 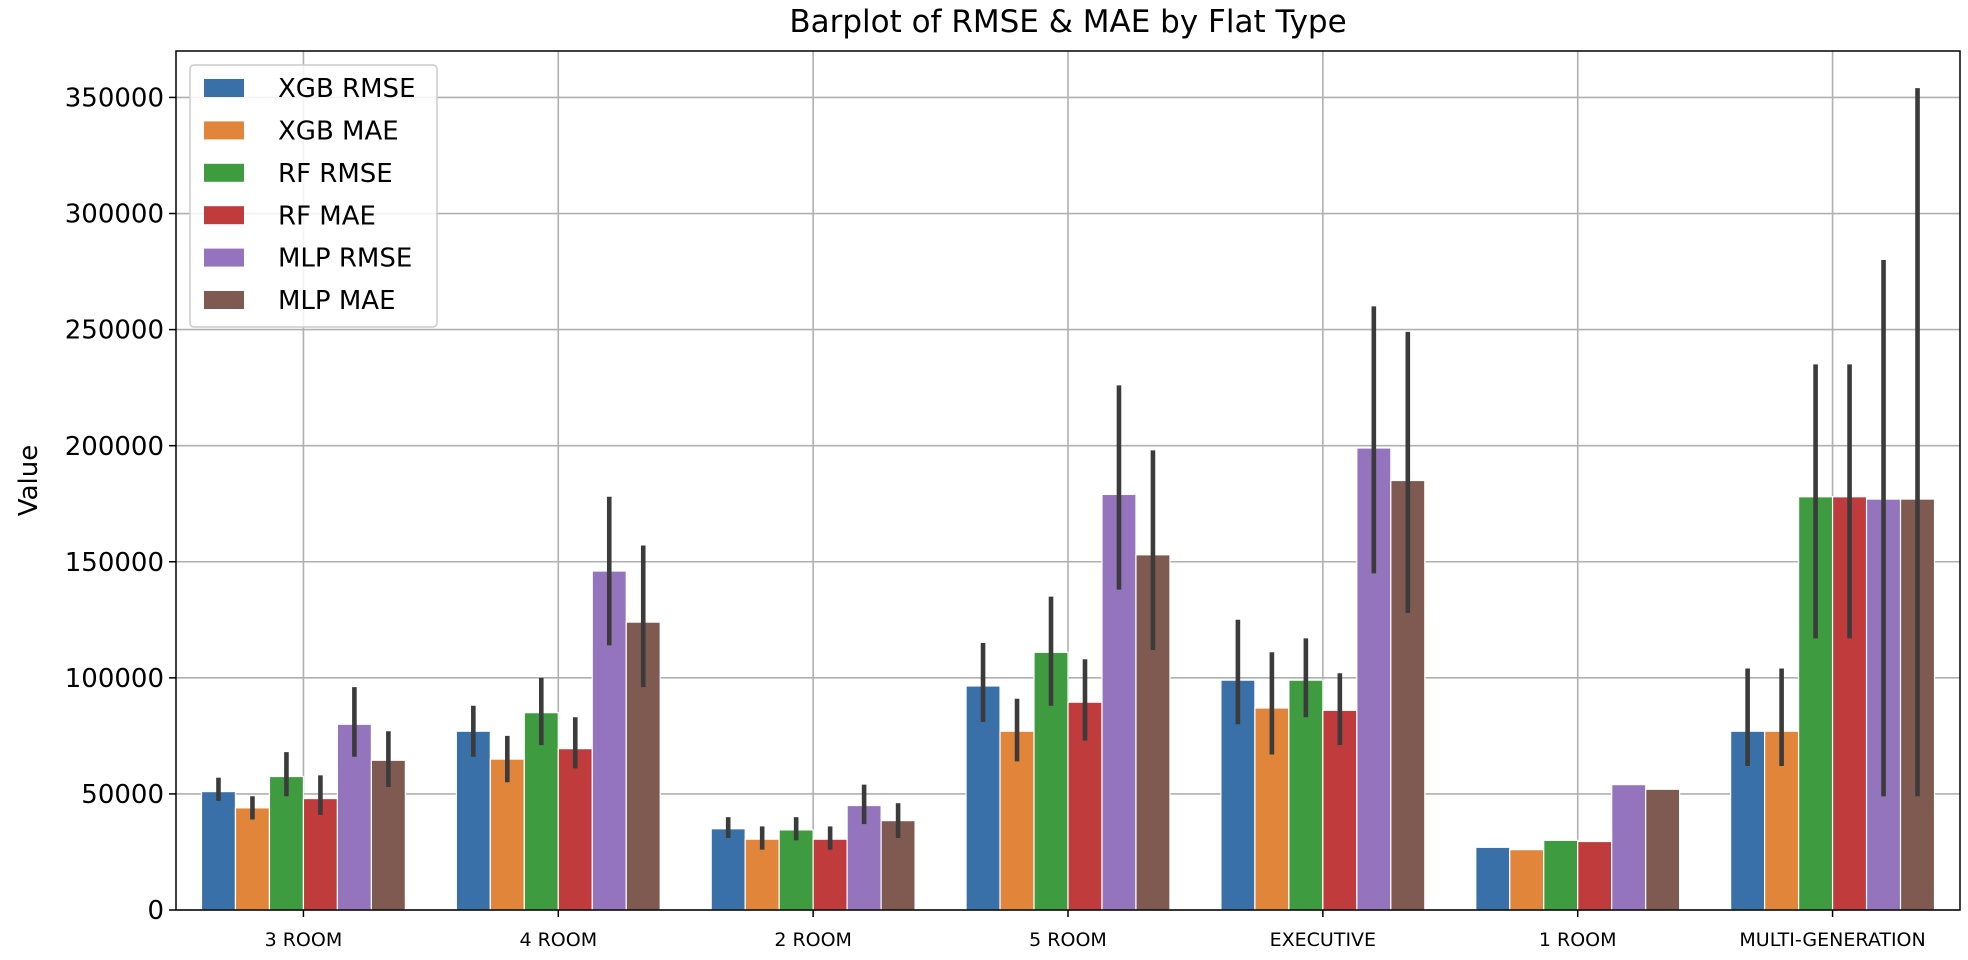 What do you see at coordinates (114, 679) in the screenshot?
I see `y-tick-label: 100000` at bounding box center [114, 679].